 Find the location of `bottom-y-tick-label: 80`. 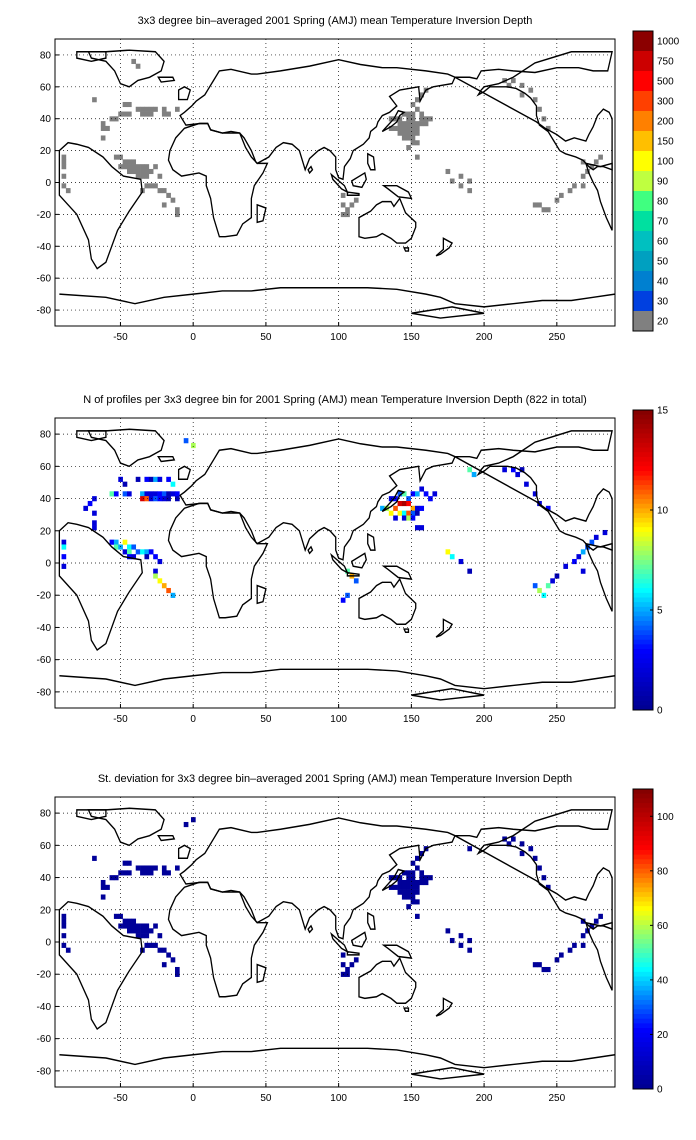

bottom-y-tick-label: 80 is located at coordinates (46, 814).